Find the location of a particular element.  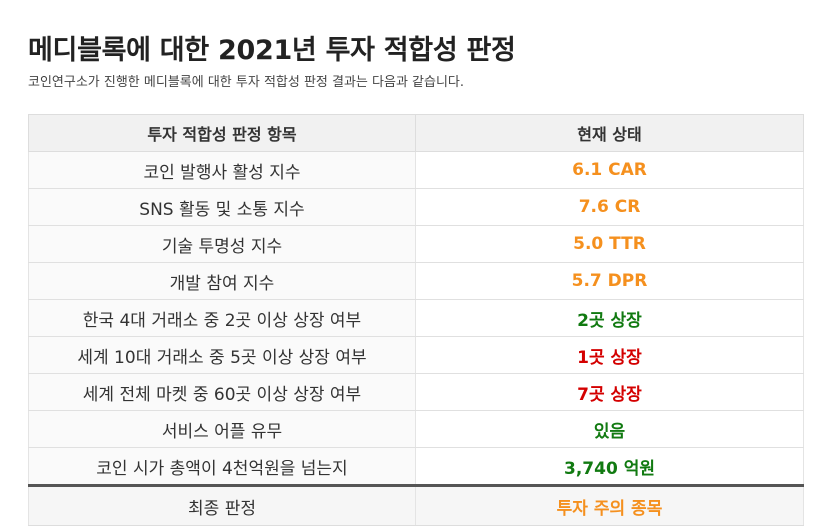

table-row: SNS 활동 및 소통 지수 7.6 CR is located at coordinates (416, 207).